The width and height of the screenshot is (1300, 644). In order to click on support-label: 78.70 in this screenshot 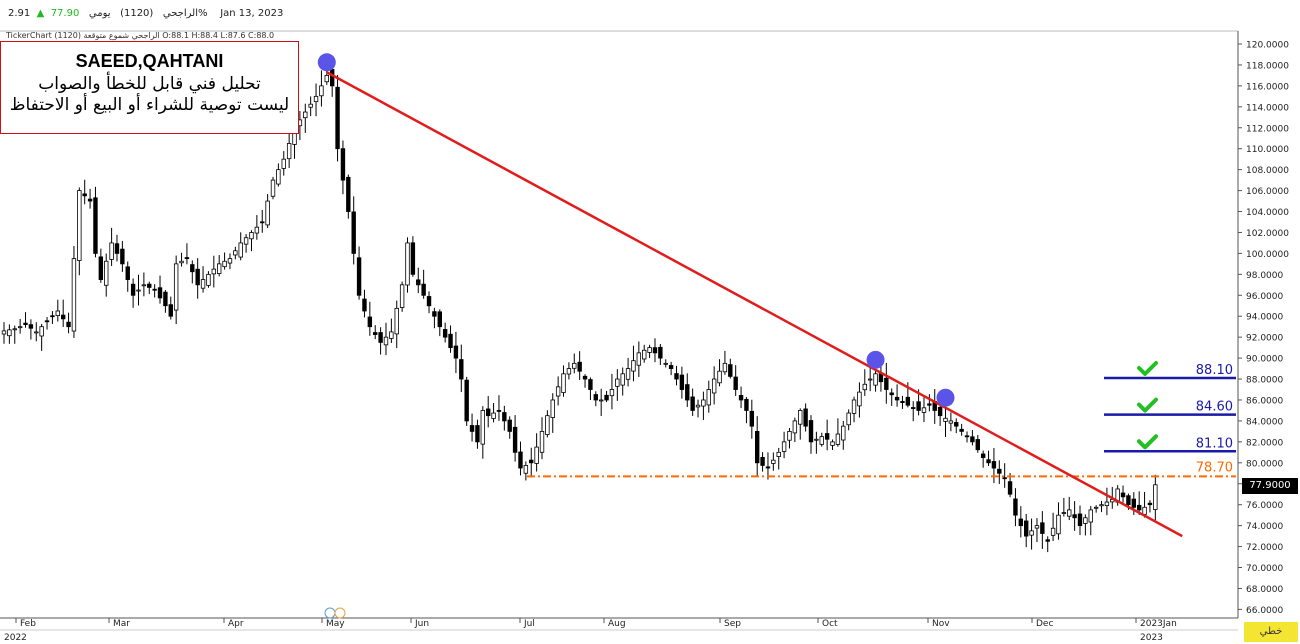, I will do `click(1214, 467)`.